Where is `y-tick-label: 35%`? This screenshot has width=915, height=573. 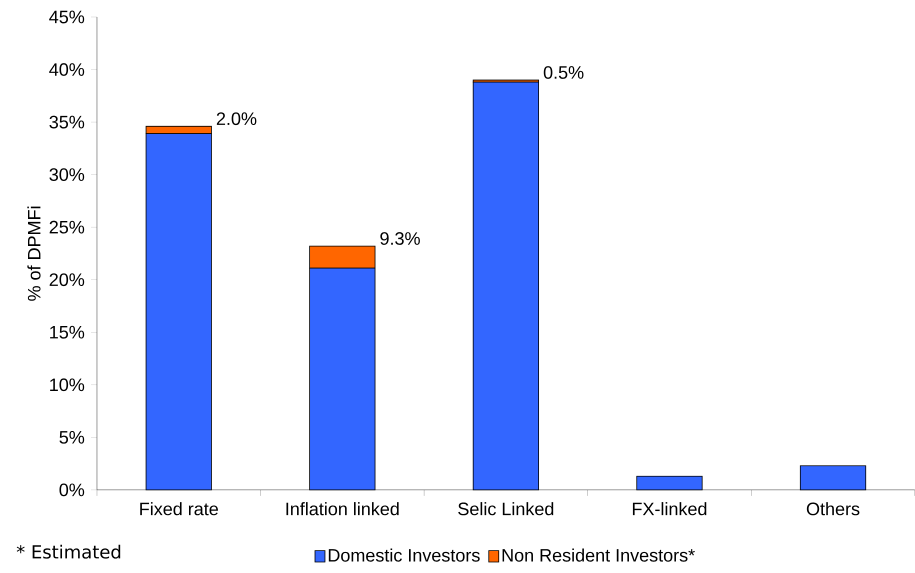 y-tick-label: 35% is located at coordinates (66, 122).